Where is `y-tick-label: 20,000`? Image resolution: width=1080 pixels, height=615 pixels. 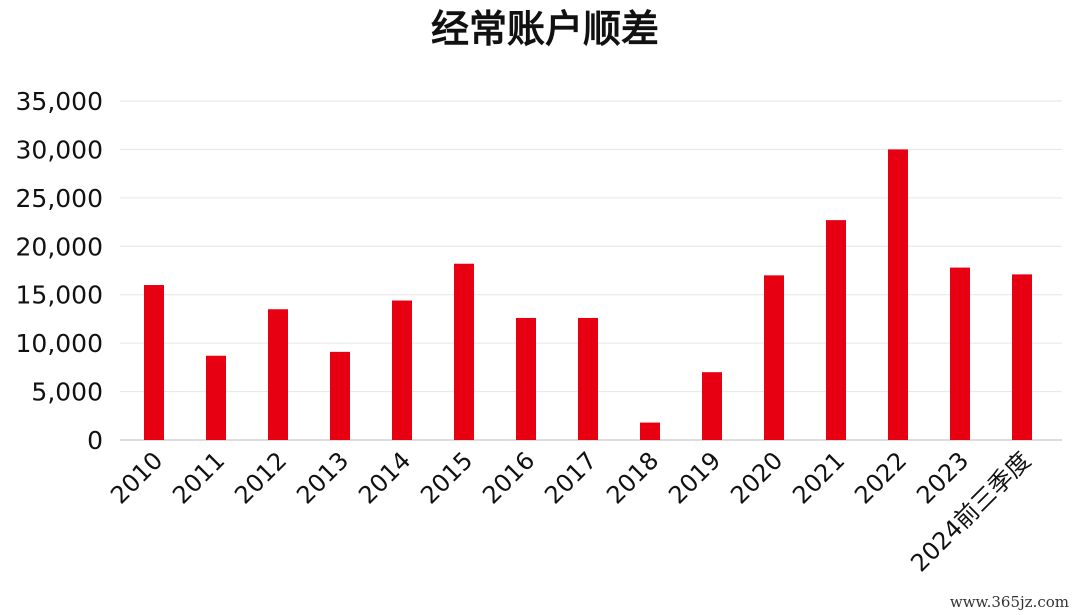 y-tick-label: 20,000 is located at coordinates (59, 246).